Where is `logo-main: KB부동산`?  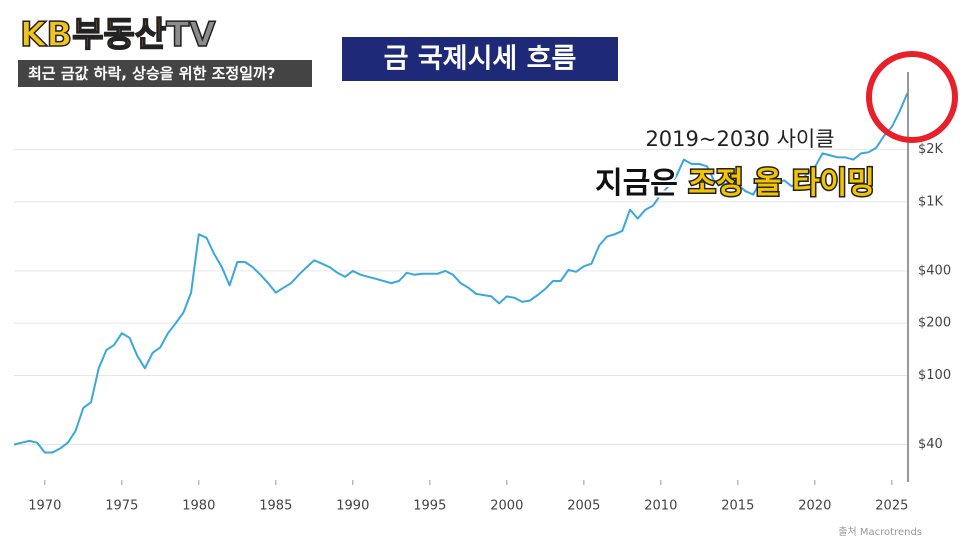
logo-main: KB부동산 is located at coordinates (93, 35).